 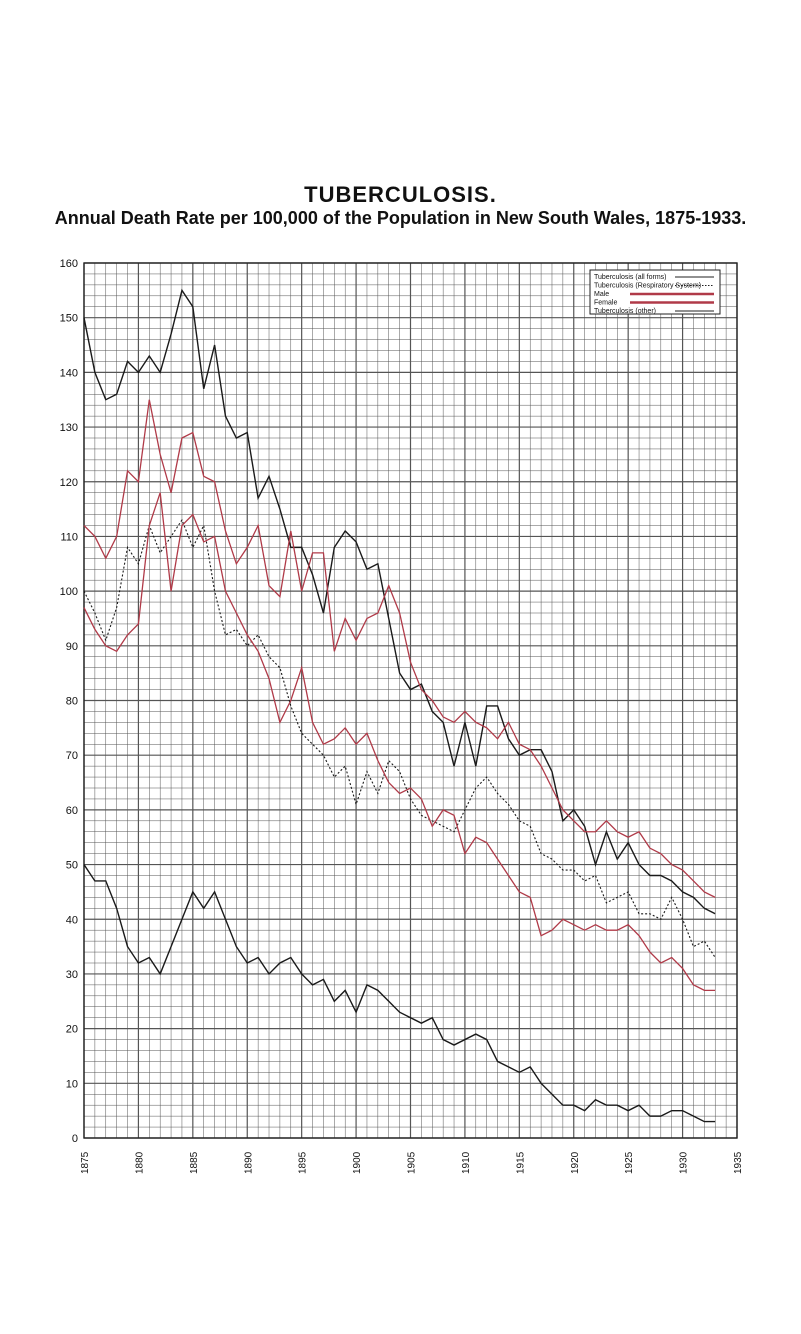 I want to click on y-tick-label: 150, so click(x=69, y=319).